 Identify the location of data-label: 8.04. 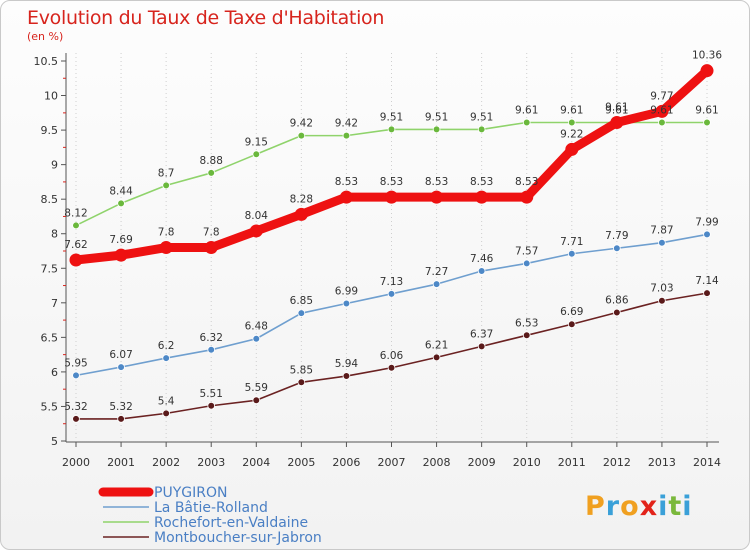
(257, 216).